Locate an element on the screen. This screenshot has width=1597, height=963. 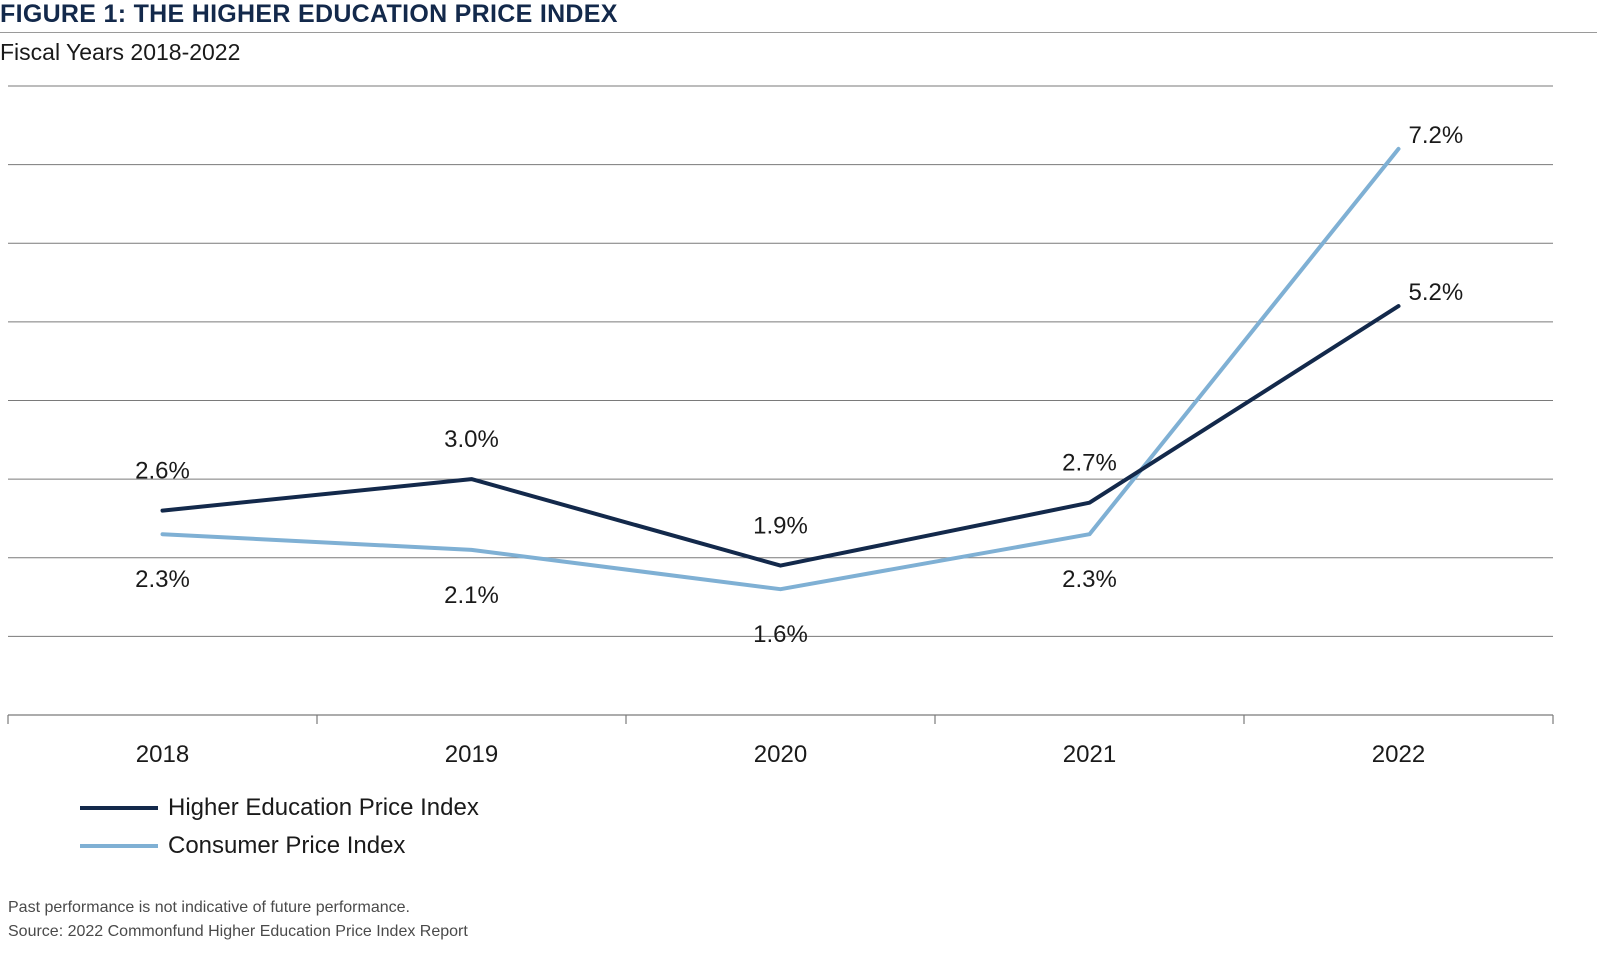
x-tick-label: 2018 is located at coordinates (162, 754).